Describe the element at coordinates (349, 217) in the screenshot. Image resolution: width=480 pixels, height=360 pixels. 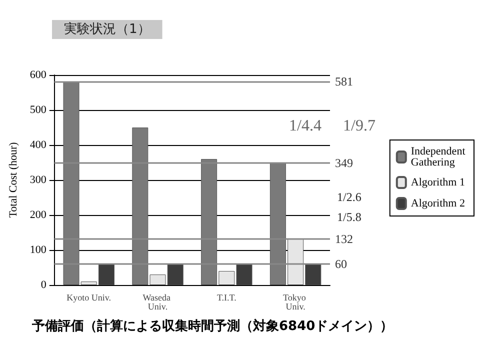
I see `text: 1/5.8` at that location.